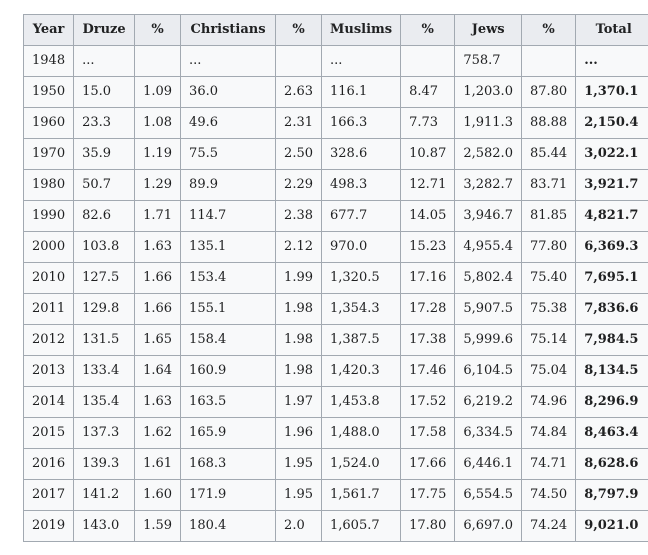 The image size is (648, 555). I want to click on cell-muslims: 1,605.7, so click(361, 526).